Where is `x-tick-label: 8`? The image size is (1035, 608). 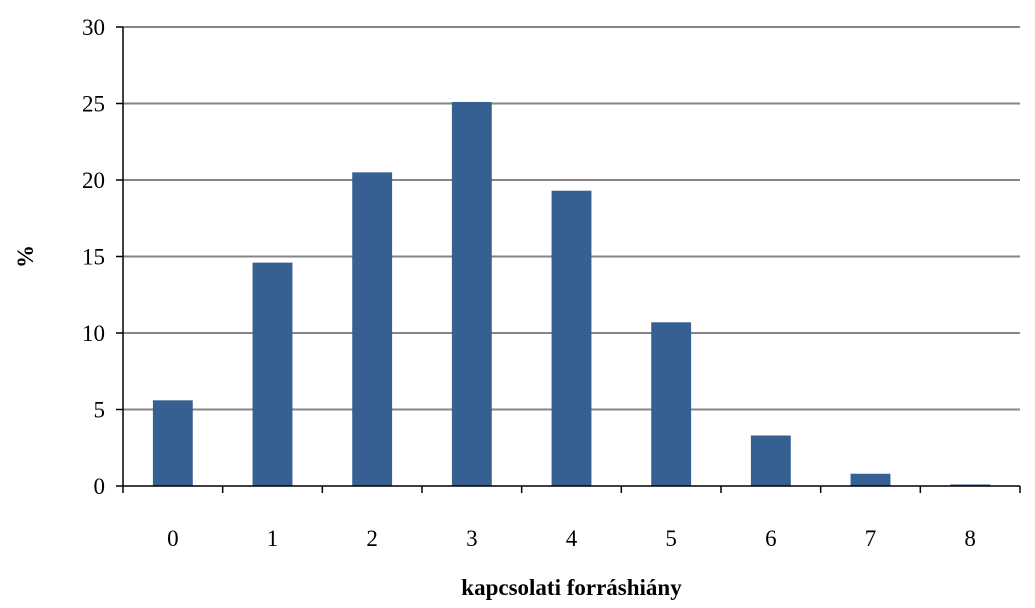 x-tick-label: 8 is located at coordinates (970, 538).